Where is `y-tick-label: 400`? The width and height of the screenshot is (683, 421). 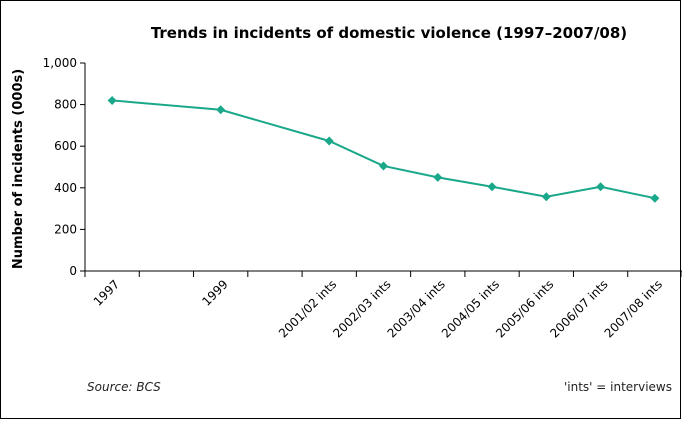
y-tick-label: 400 is located at coordinates (65, 188).